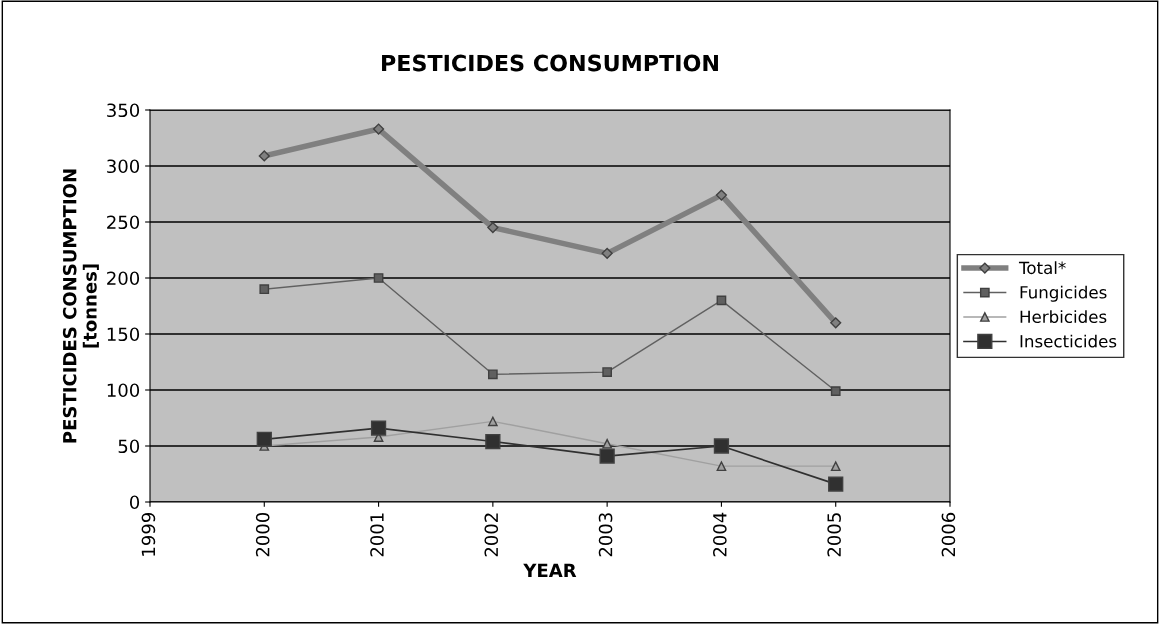 This screenshot has width=1160, height=624. Describe the element at coordinates (262, 534) in the screenshot. I see `x-tick-label: 2000` at that location.